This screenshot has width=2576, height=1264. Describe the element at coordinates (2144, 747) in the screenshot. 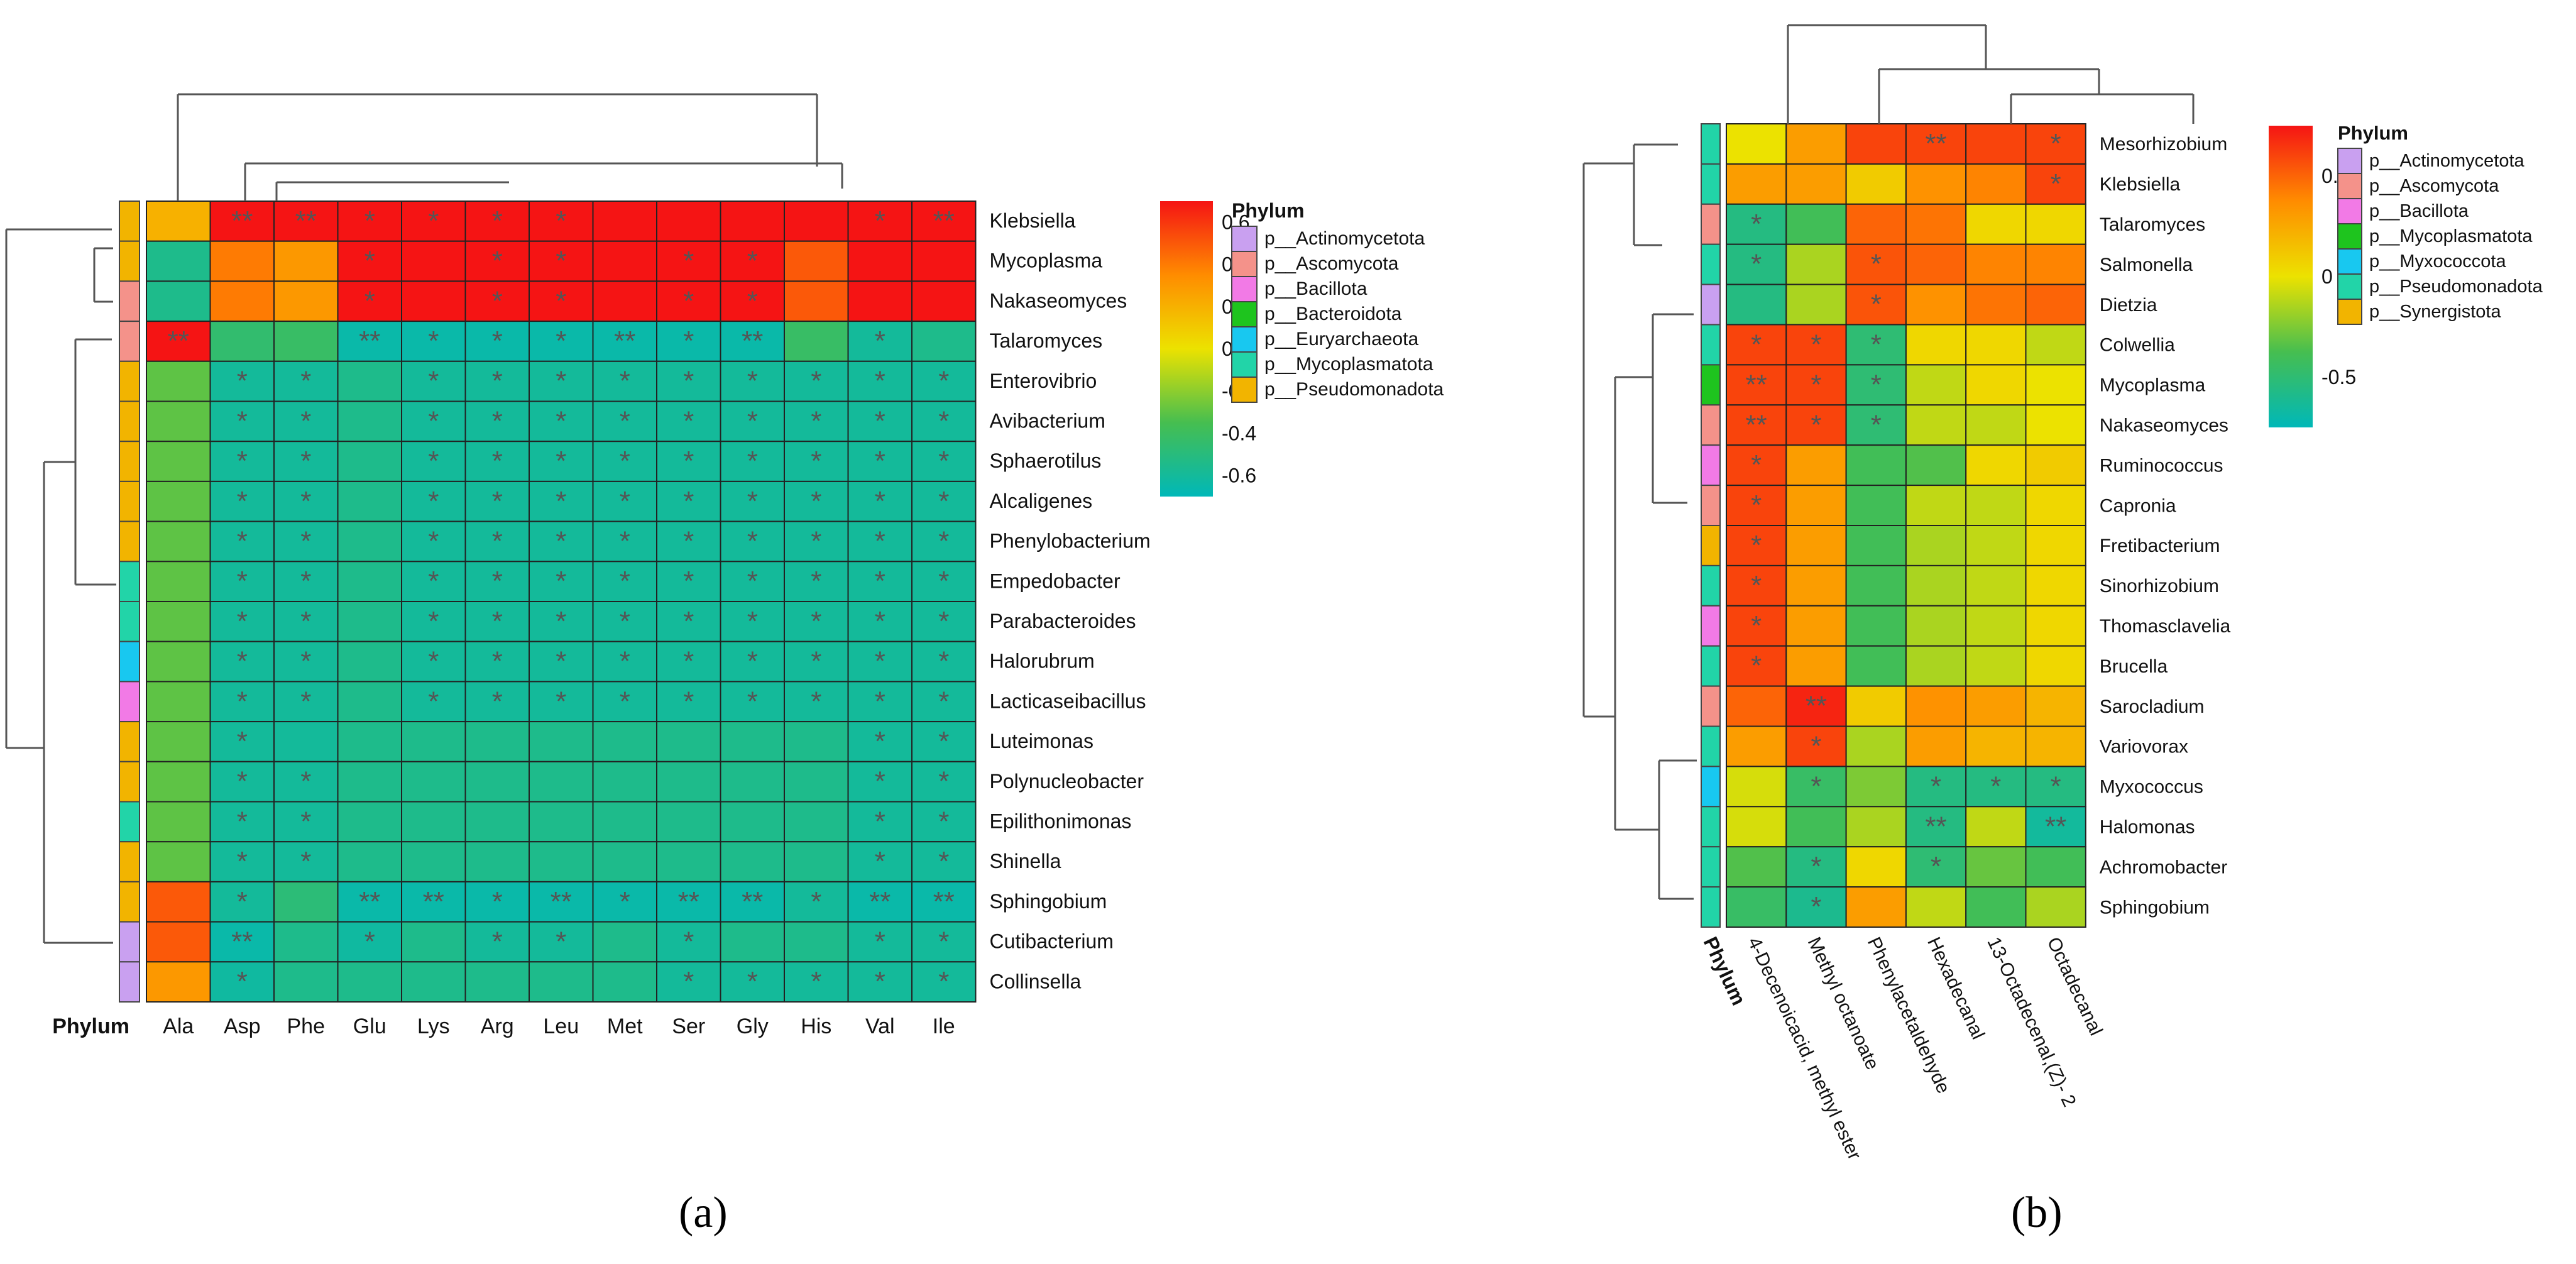

I see `row-label: Variovorax` at that location.